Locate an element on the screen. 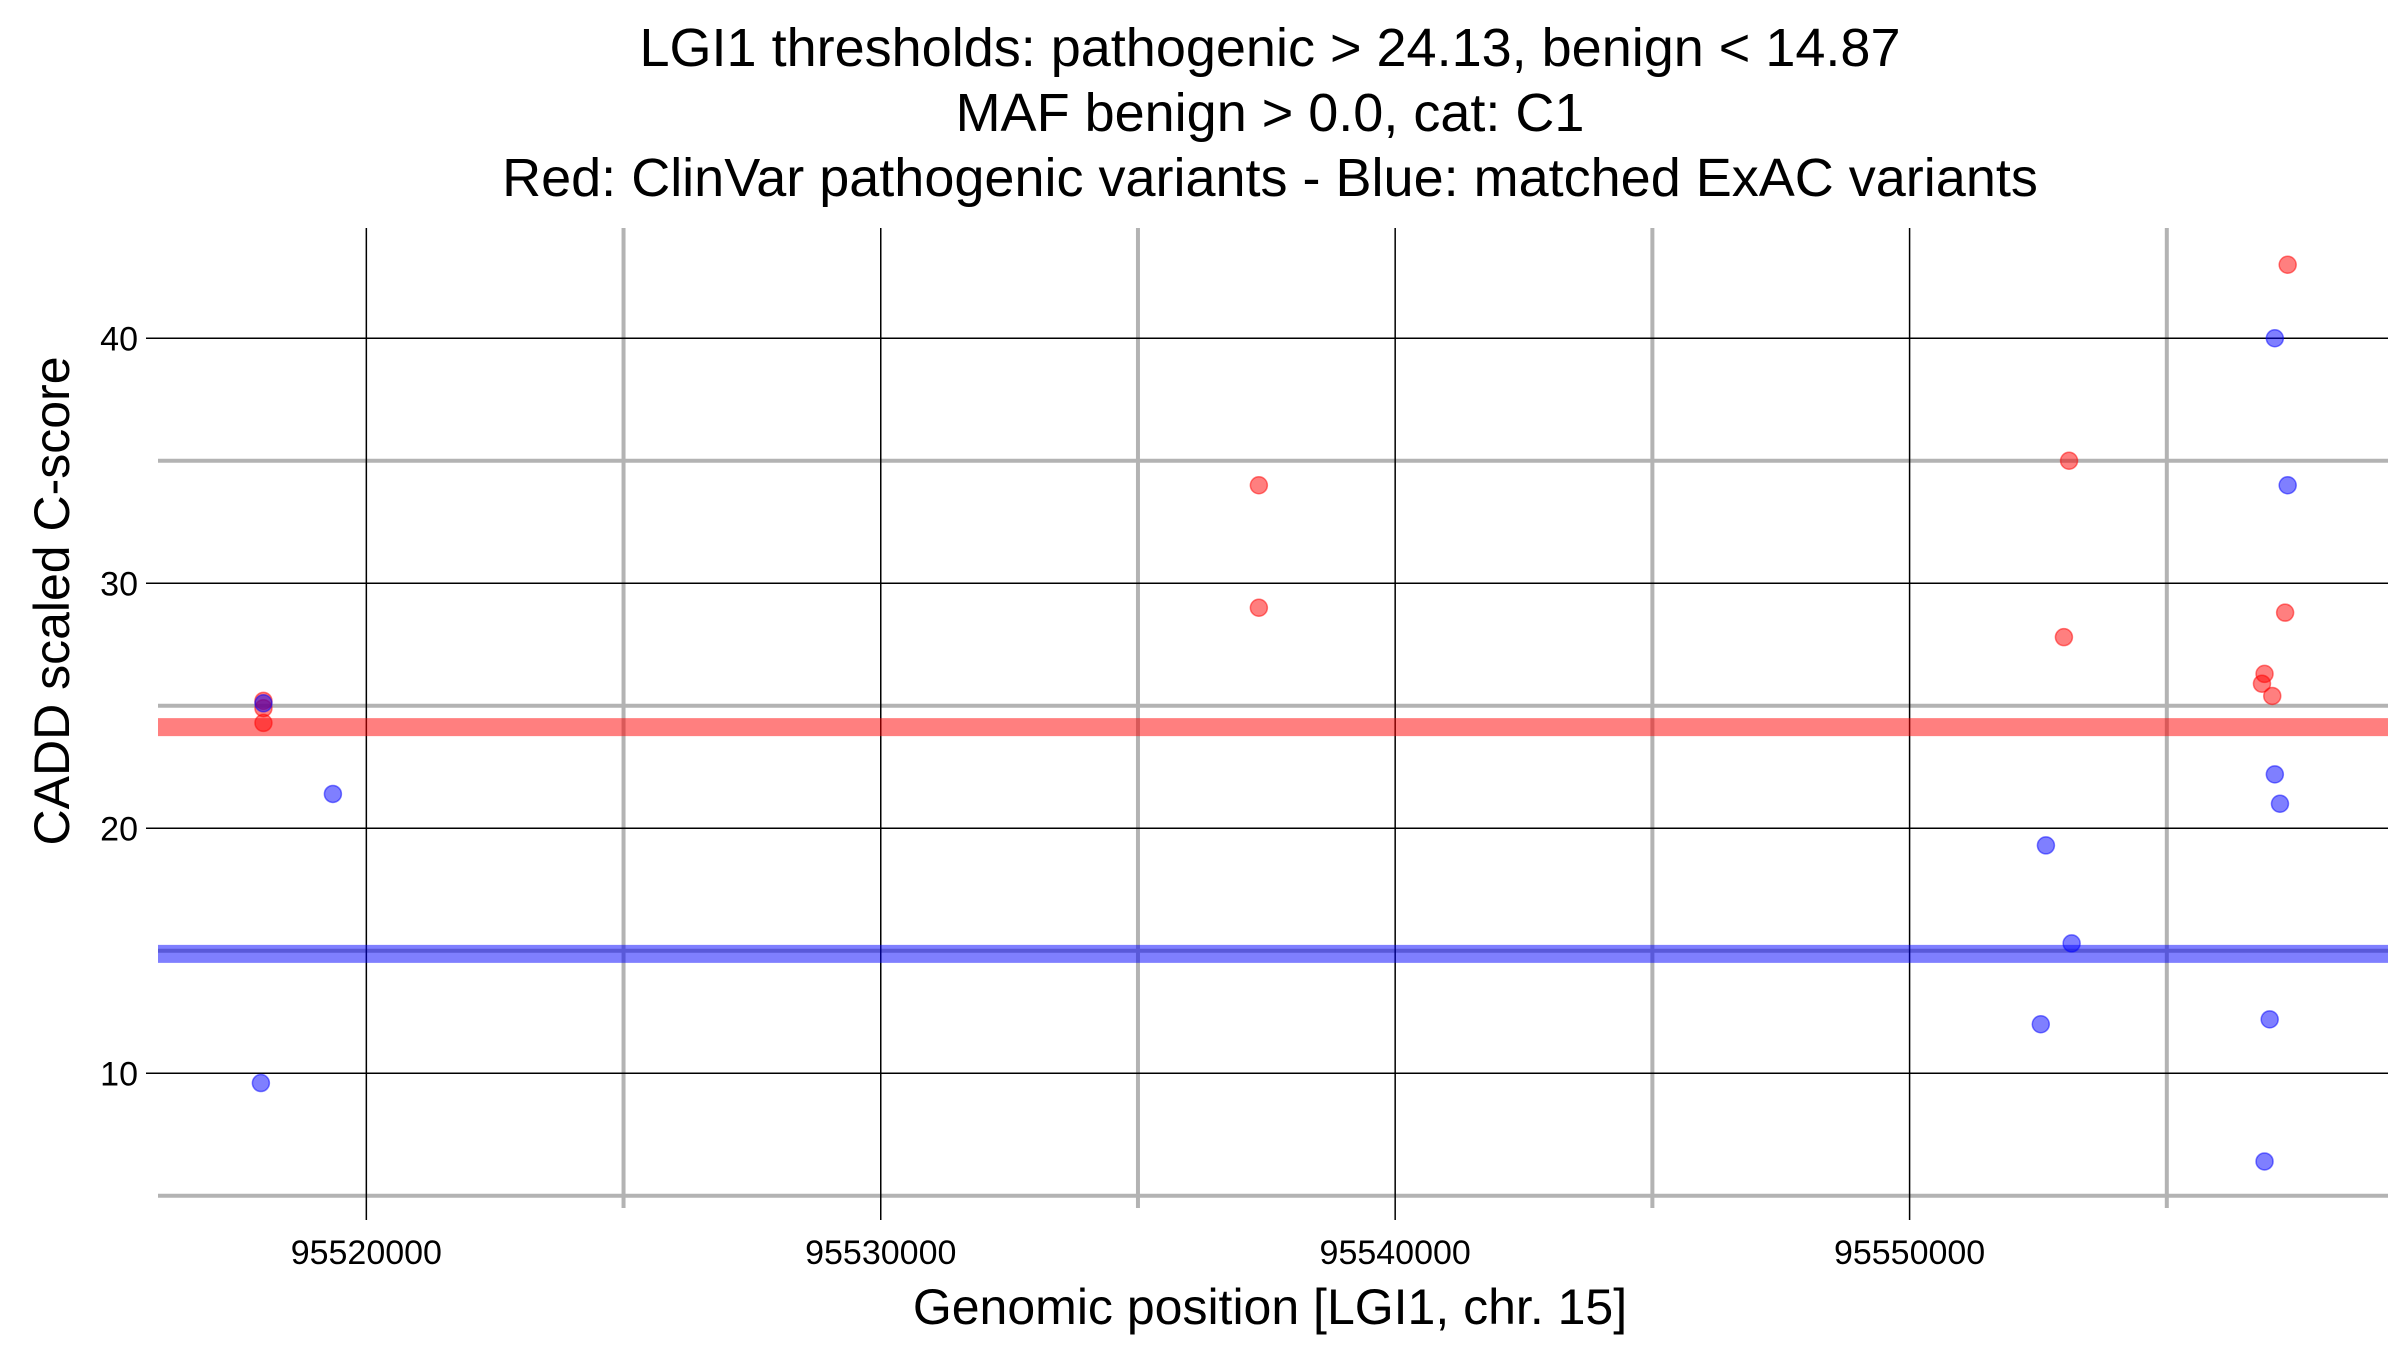 Image resolution: width=2400 pixels, height=1350 pixels. x-tick-label: 95530000 is located at coordinates (880, 1253).